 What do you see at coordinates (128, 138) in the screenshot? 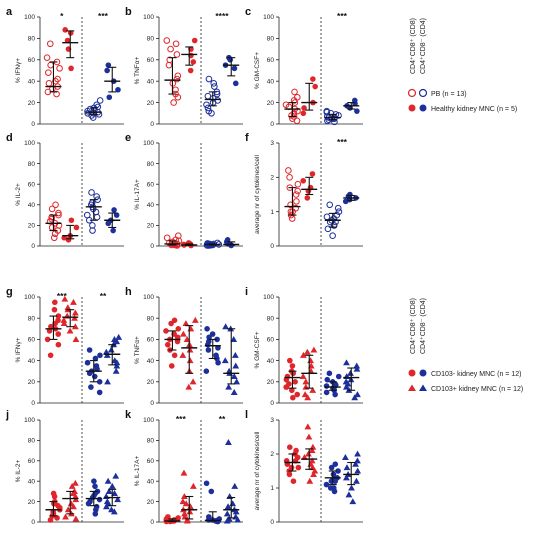
I see `panel-label-e: e` at bounding box center [128, 138].